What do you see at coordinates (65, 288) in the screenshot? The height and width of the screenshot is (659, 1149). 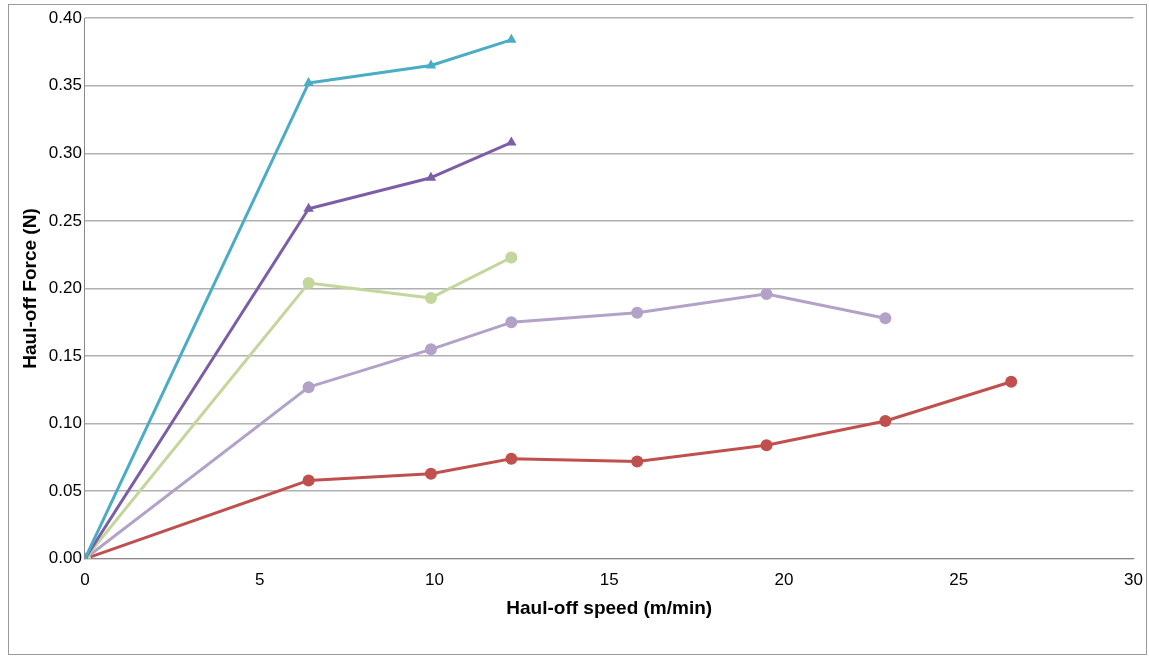 I see `y-tick-label: 0.20` at bounding box center [65, 288].